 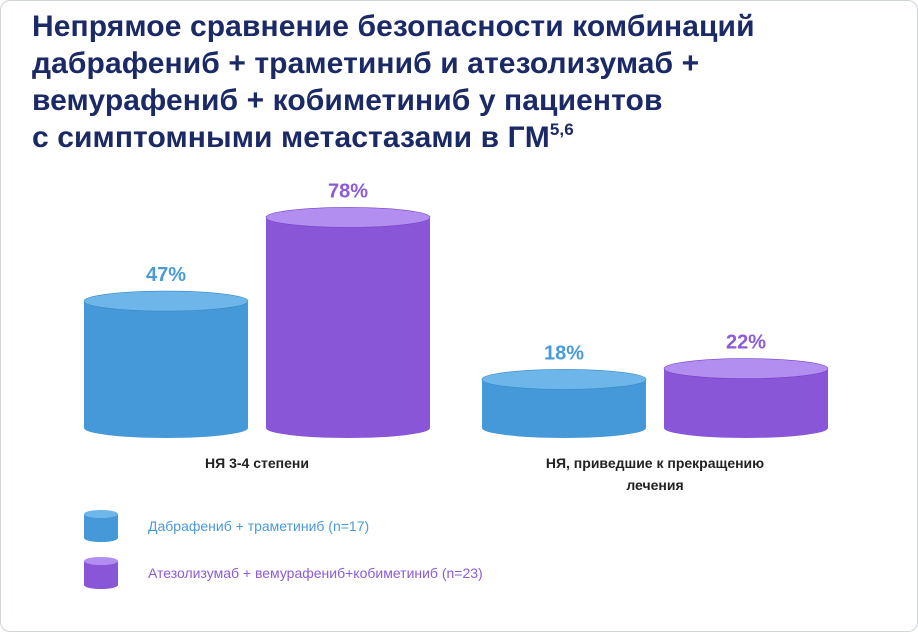 I want to click on legend-label-0: Дабрафениб + траметиниб (n=17), so click(x=258, y=526).